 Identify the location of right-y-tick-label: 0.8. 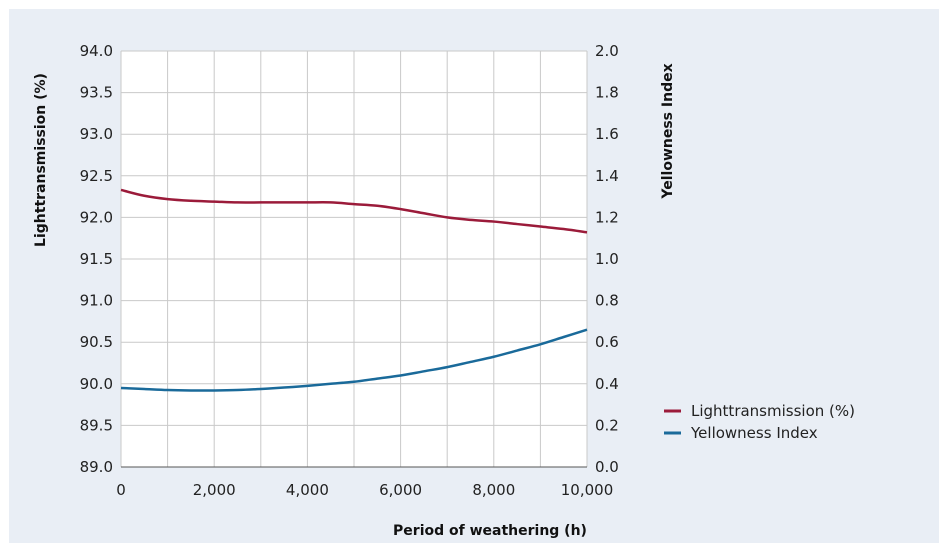
(607, 301).